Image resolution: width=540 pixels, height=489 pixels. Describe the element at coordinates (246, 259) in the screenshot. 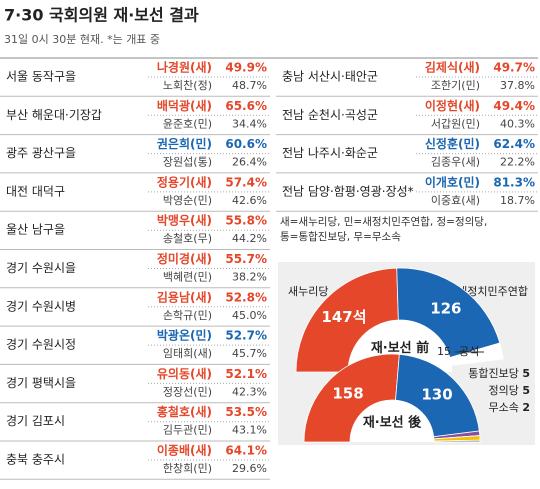

I see `winner-pct: 55.7%` at that location.